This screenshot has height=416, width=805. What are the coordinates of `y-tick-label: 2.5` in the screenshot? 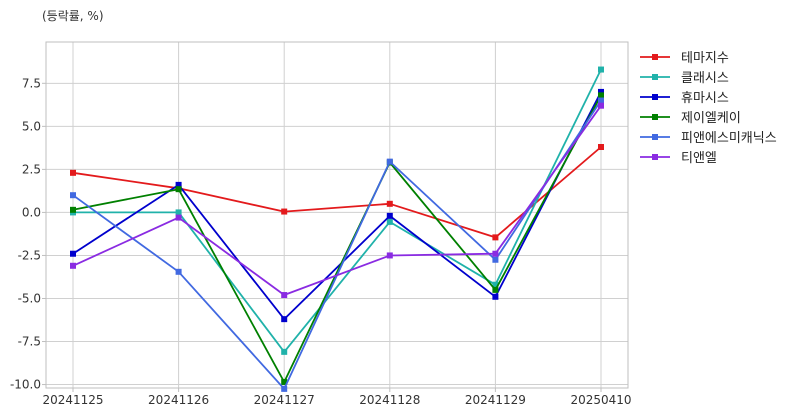 It's located at (31, 169).